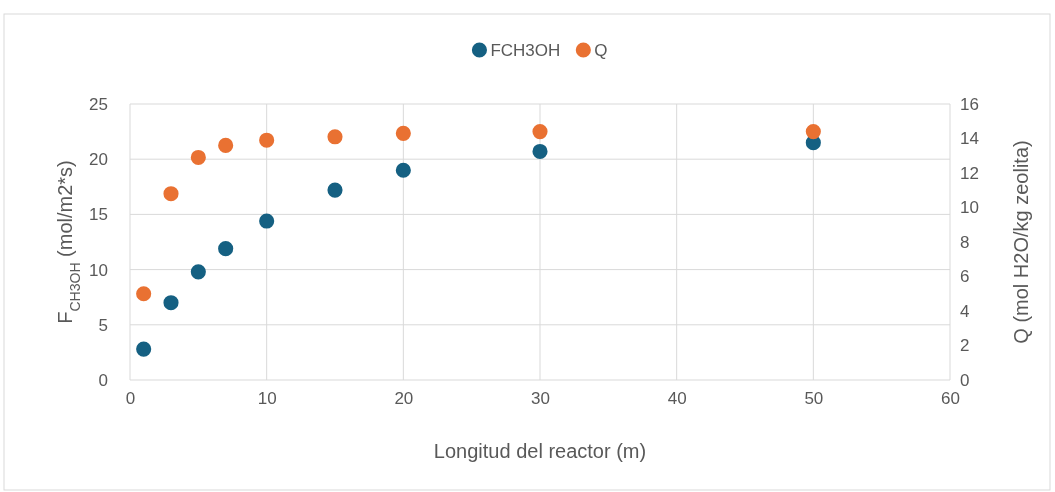 Image resolution: width=1055 pixels, height=492 pixels. What do you see at coordinates (1021, 242) in the screenshot?
I see `y2-axis-title: Q (mol H2O/kg zeolita)` at bounding box center [1021, 242].